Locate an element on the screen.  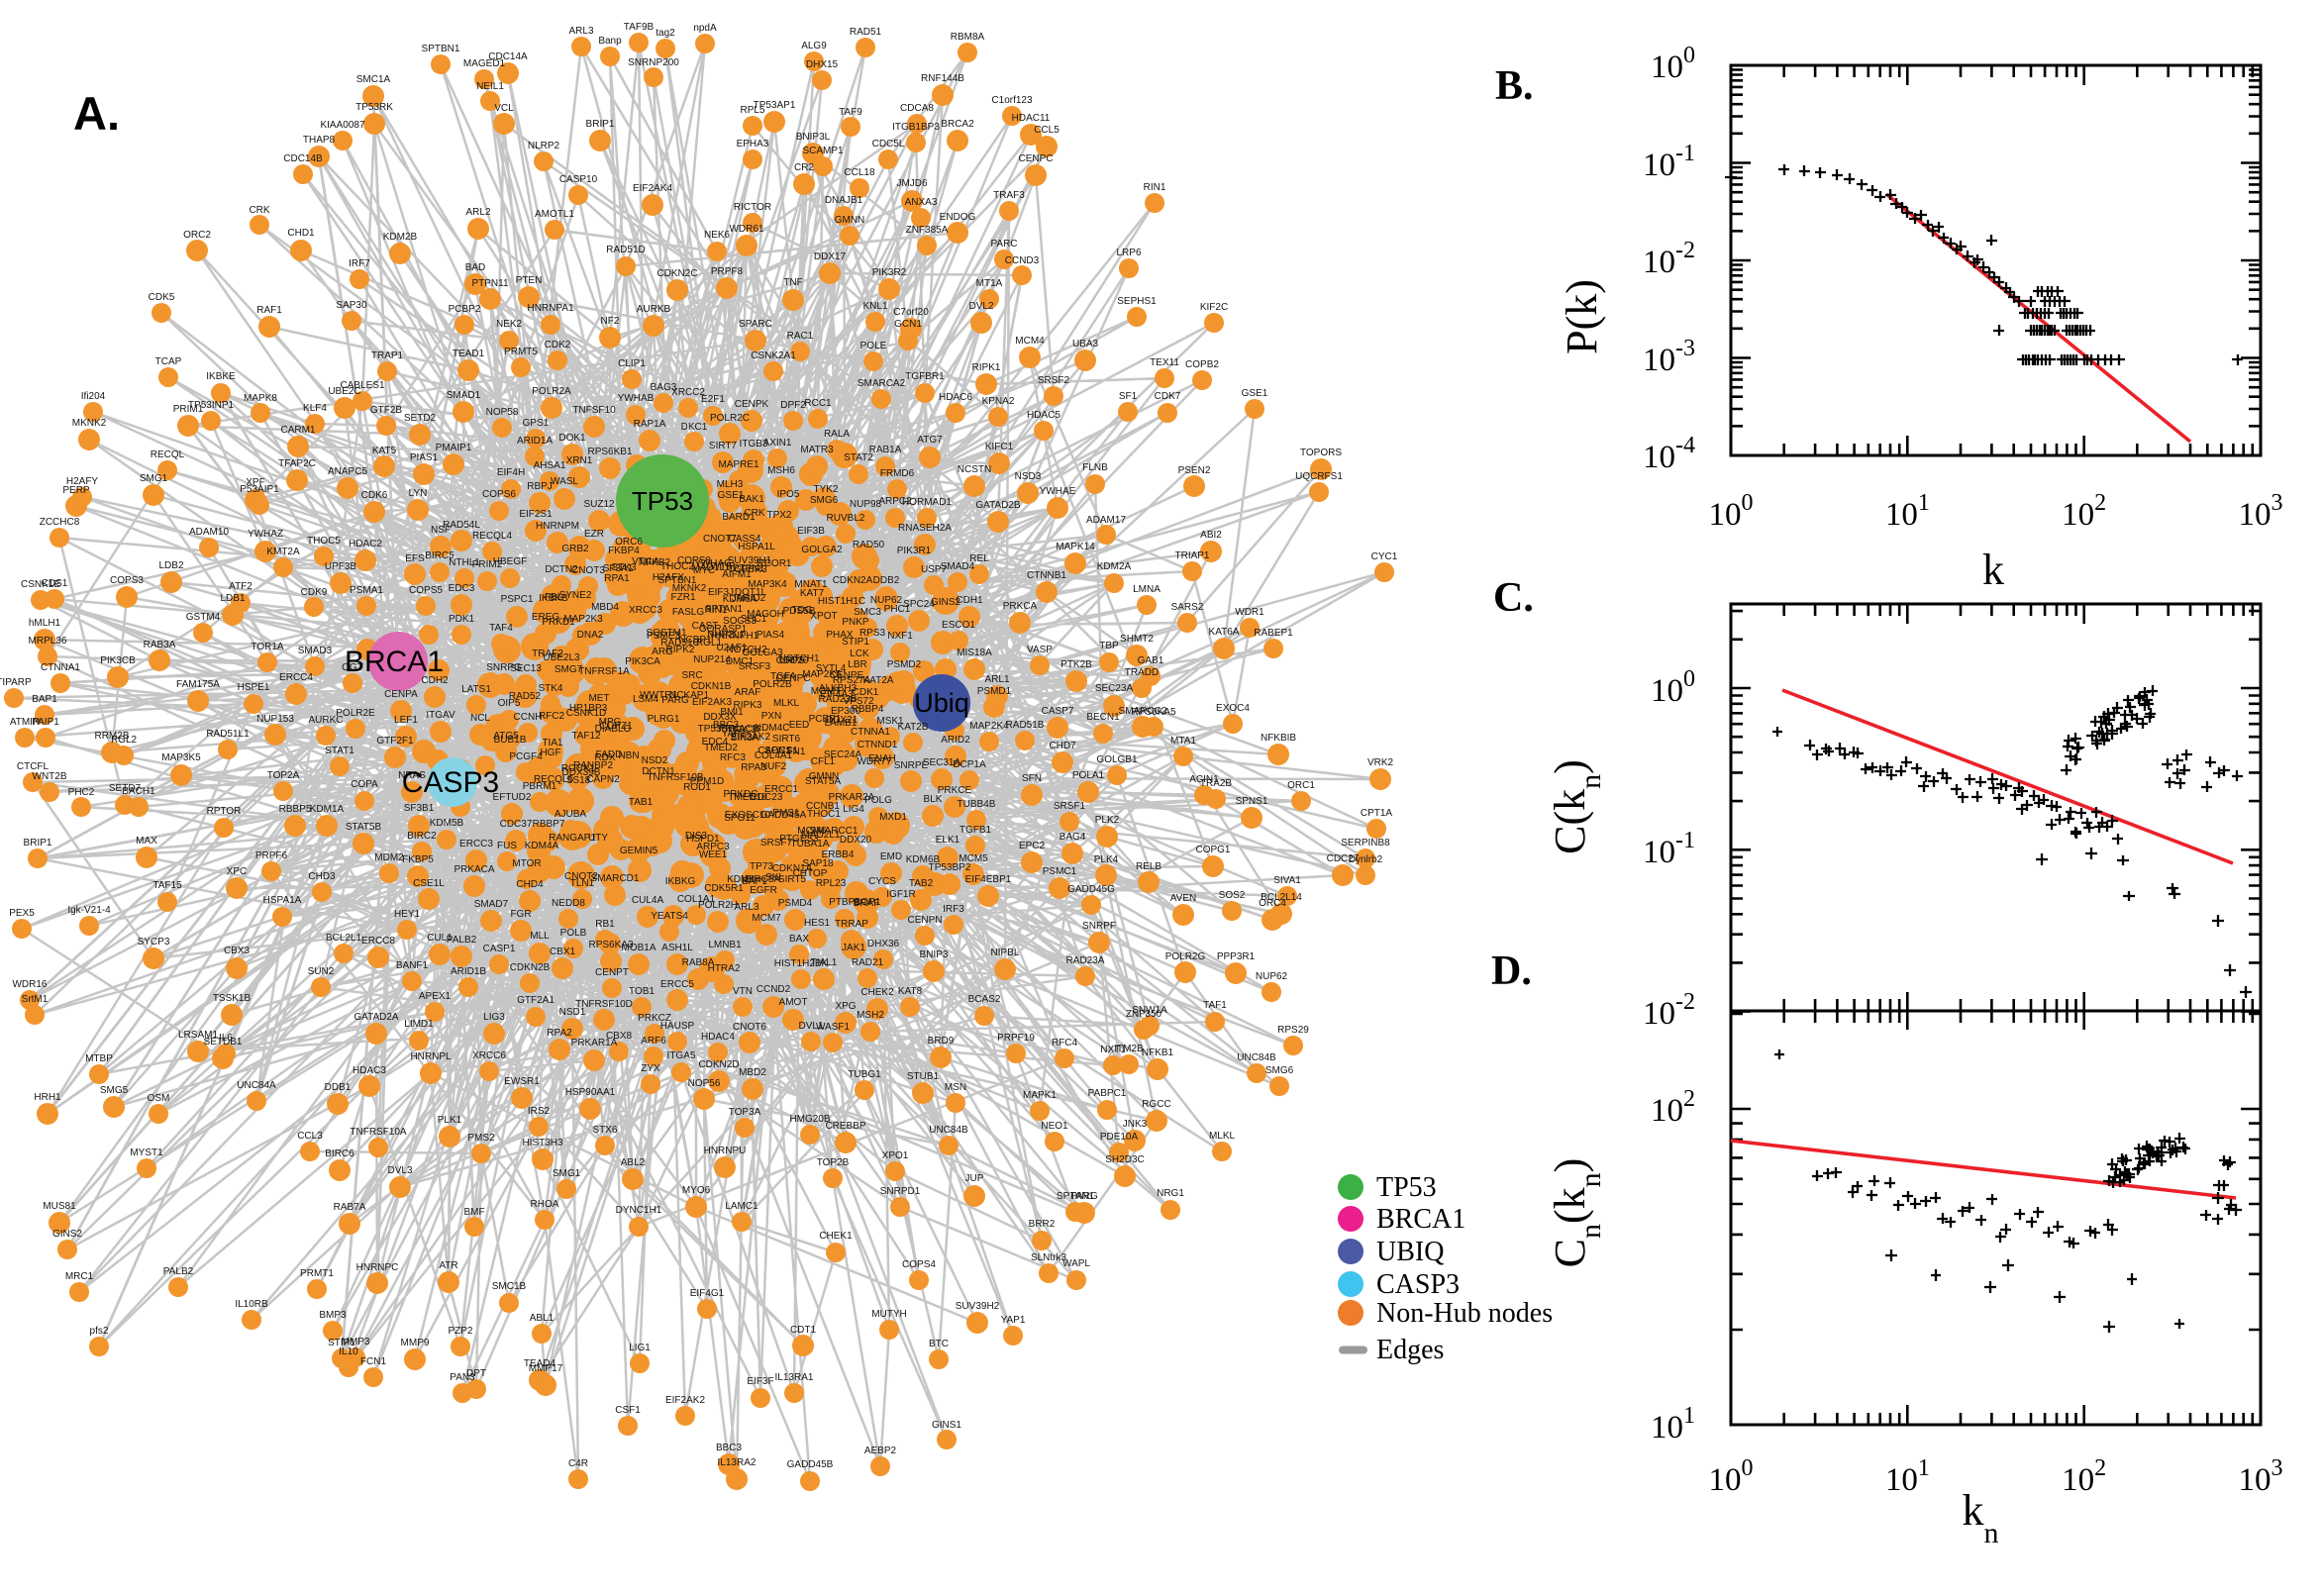
svg-text: RUVBL2 is located at coordinates (846, 518).